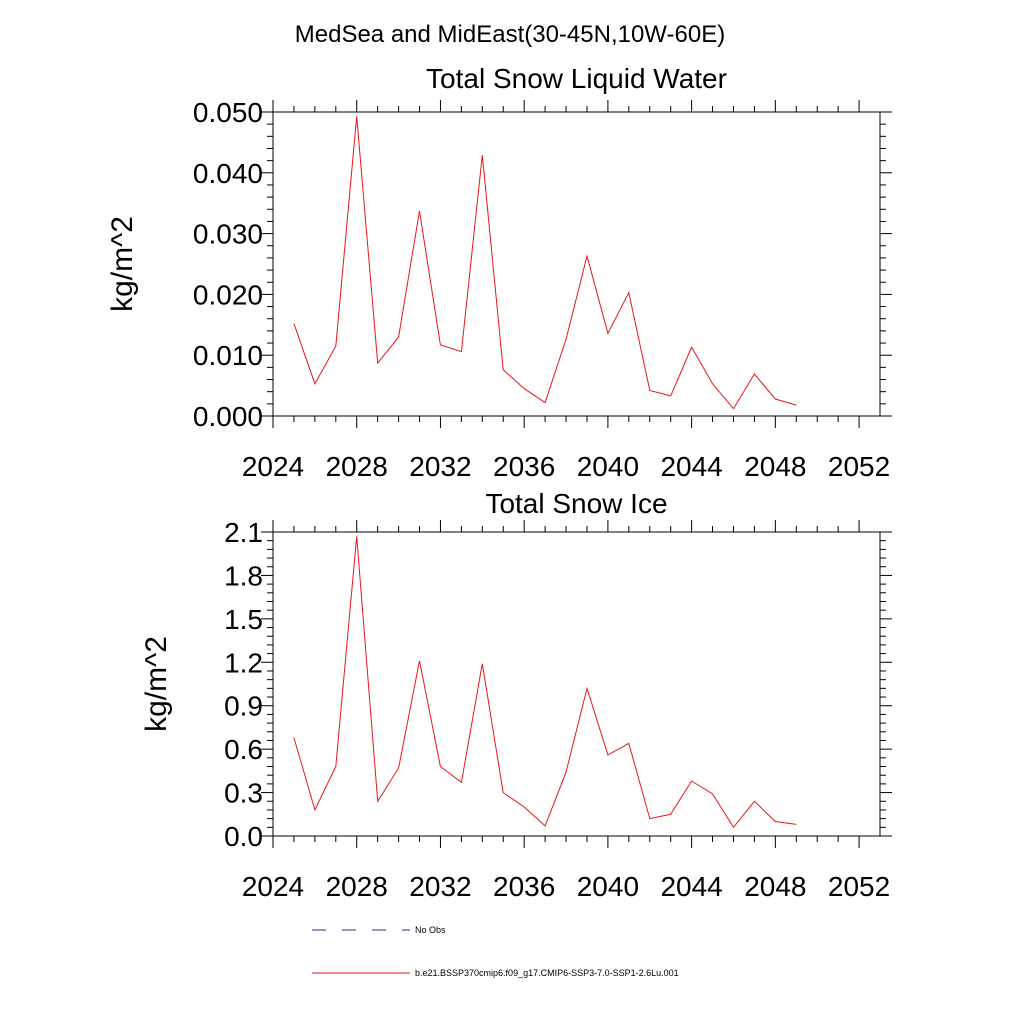 The height and width of the screenshot is (1024, 1024). Describe the element at coordinates (243, 706) in the screenshot. I see `y-tick-label: 0.9` at that location.